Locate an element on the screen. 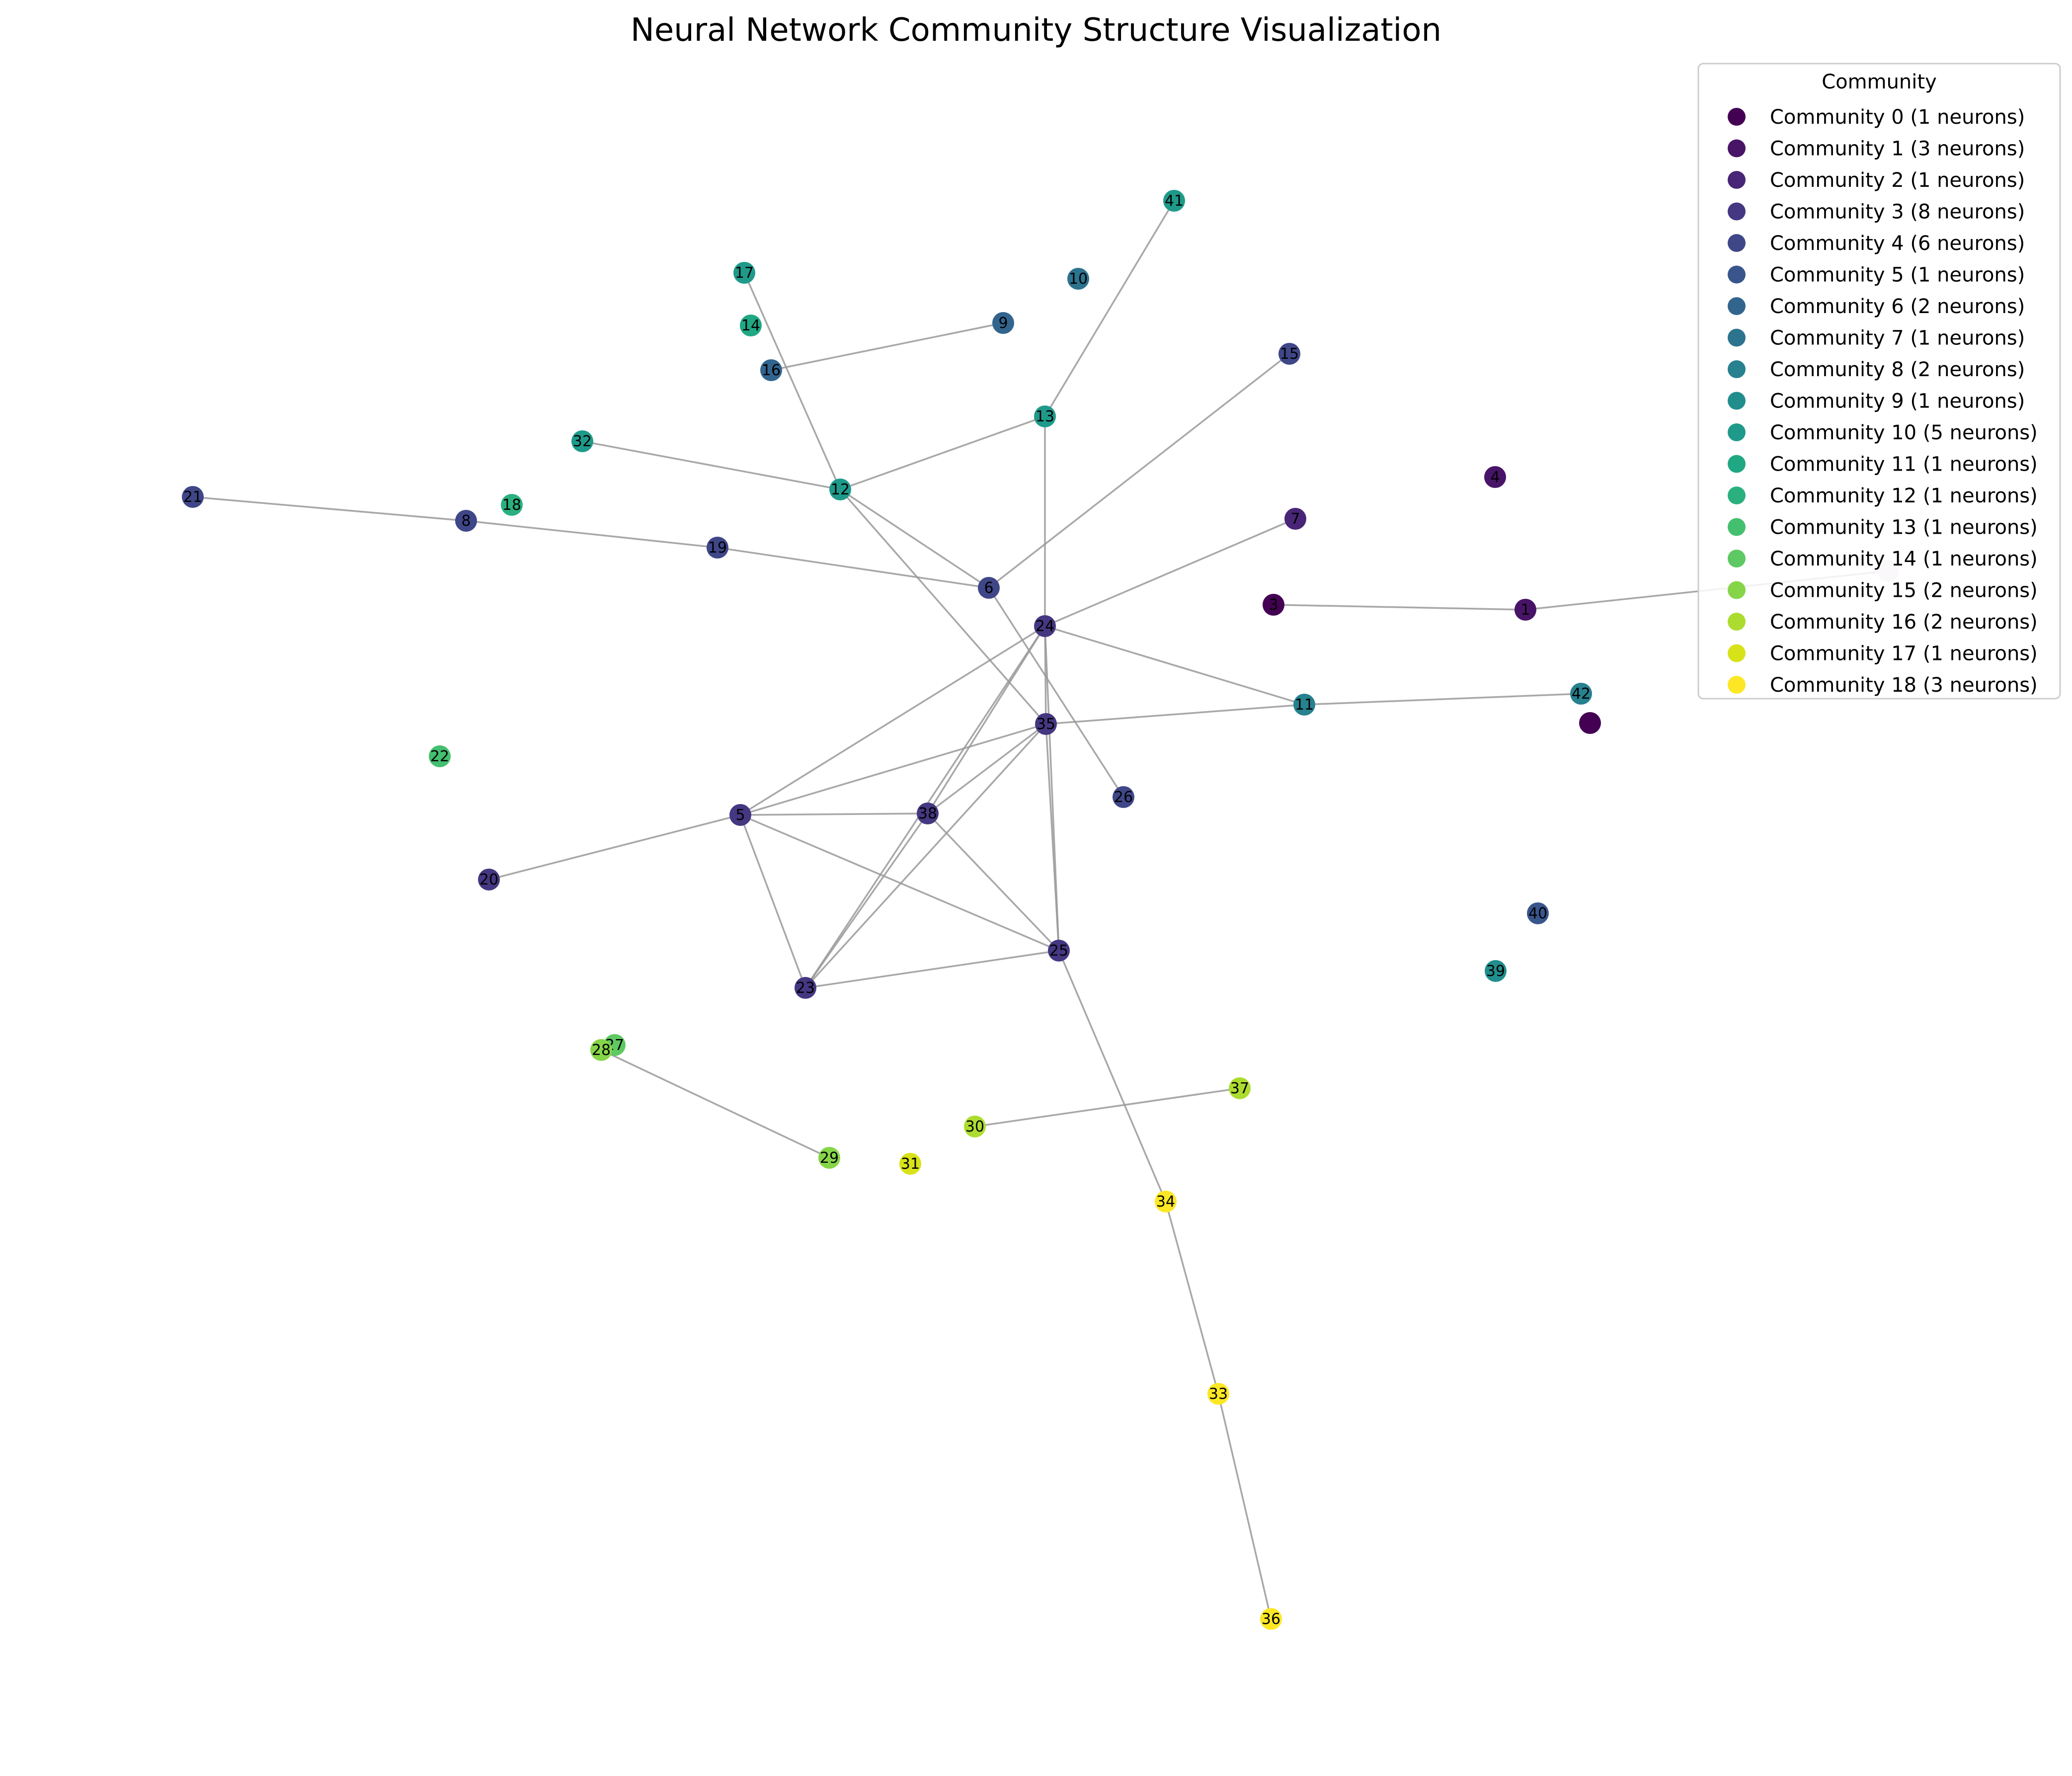 This screenshot has width=2072, height=1776. node-label: 9 is located at coordinates (1003, 323).